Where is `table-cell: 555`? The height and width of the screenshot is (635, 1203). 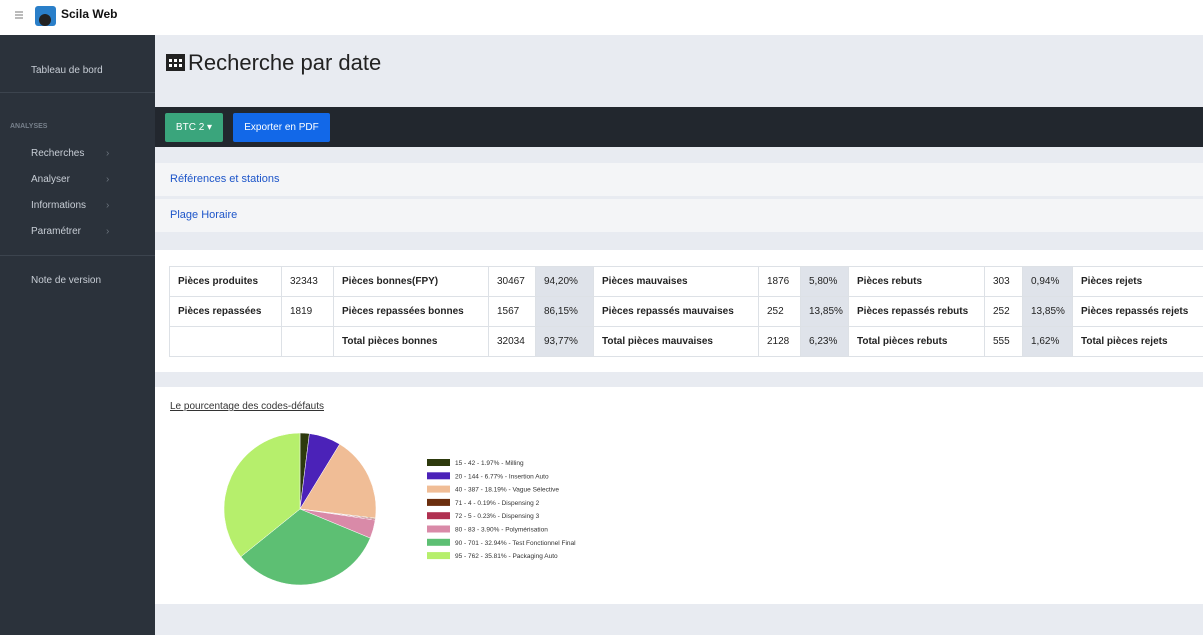
table-cell: 555 is located at coordinates (1003, 341).